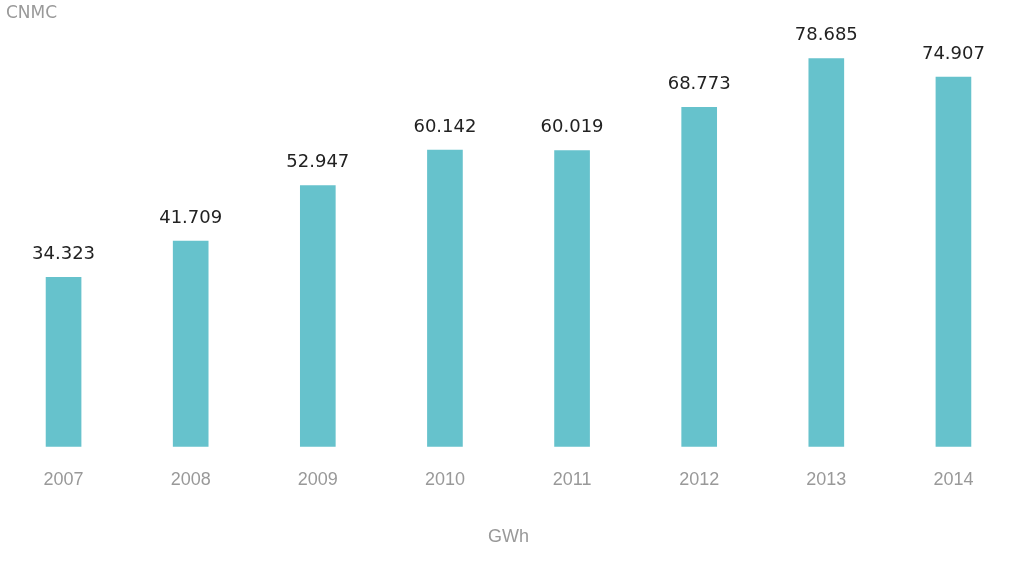 The width and height of the screenshot is (1017, 562). Describe the element at coordinates (317, 478) in the screenshot. I see `x-tick-label: 2009` at that location.